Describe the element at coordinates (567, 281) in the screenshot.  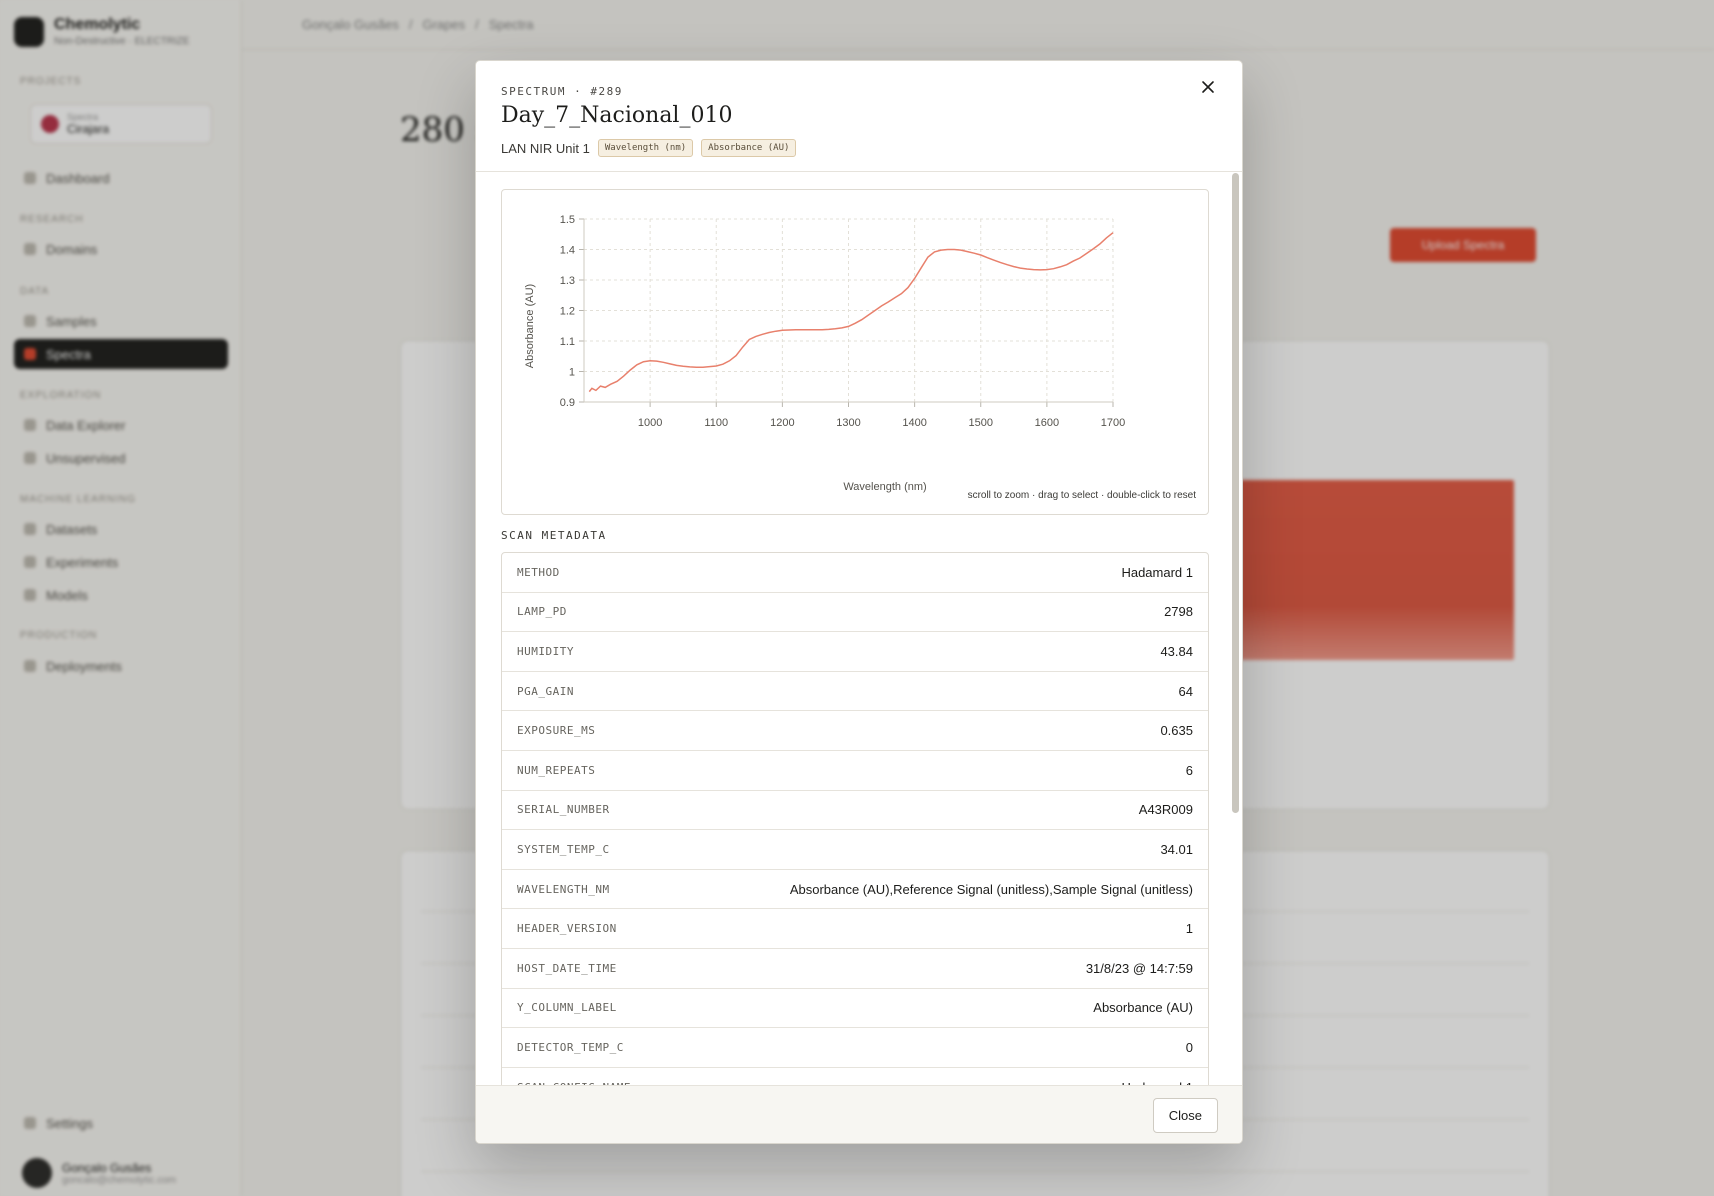
I see `y-tick-label: 1.3` at that location.